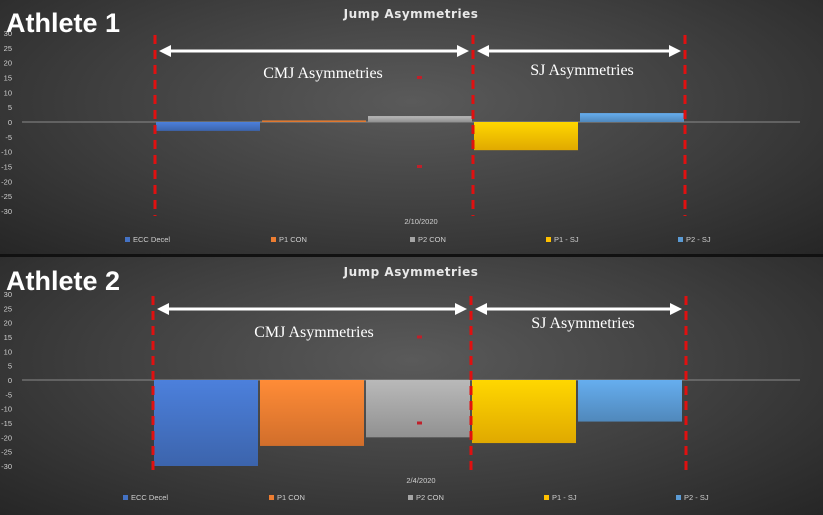 The height and width of the screenshot is (515, 823). Describe the element at coordinates (63, 281) in the screenshot. I see `athlete-label: Athlete 2` at that location.